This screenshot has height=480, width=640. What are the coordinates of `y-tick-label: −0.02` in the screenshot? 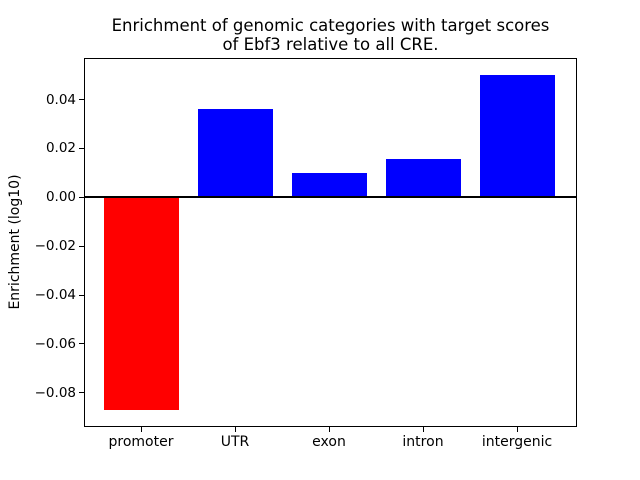 It's located at (55, 246).